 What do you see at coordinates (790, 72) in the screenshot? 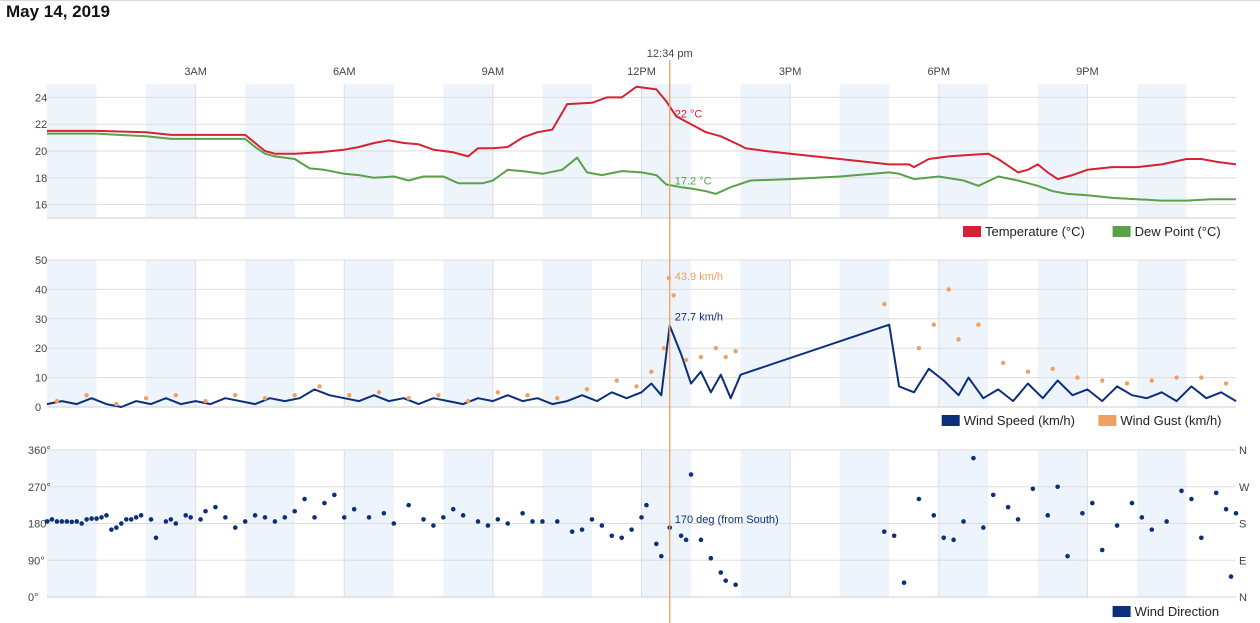
I see `x-tick-label: 3PM` at bounding box center [790, 72].